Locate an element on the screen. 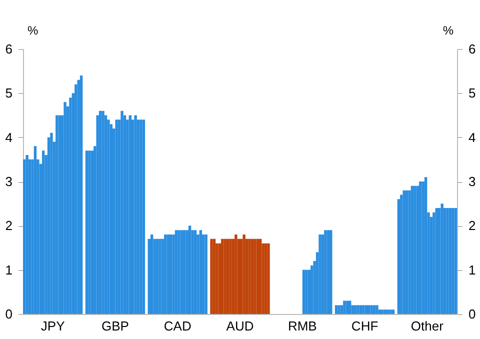 The width and height of the screenshot is (480, 339). y-tick-label: 6 is located at coordinates (8, 49).